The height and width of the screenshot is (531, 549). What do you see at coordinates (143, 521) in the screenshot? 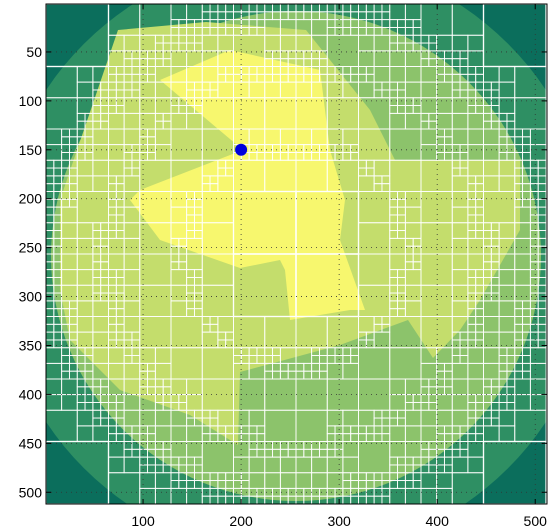
I see `x-tick-label: 100` at bounding box center [143, 521].